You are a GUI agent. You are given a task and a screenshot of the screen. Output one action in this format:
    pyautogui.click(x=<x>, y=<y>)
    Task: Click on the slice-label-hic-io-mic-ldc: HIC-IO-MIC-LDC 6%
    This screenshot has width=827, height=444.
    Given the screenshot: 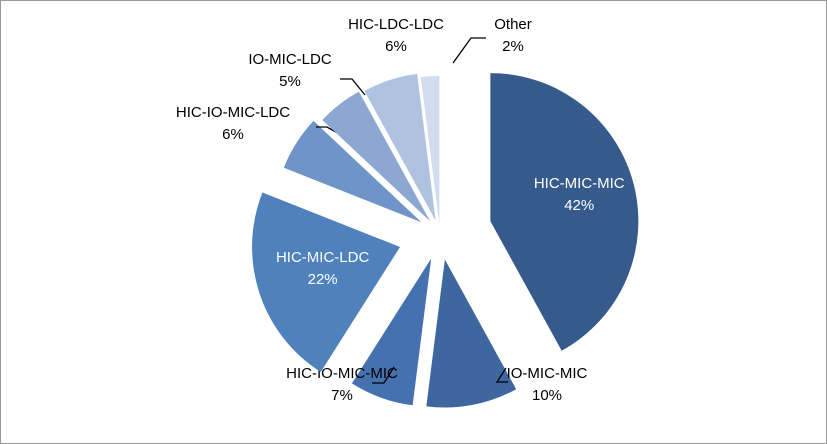 What is the action you would take?
    pyautogui.click(x=233, y=123)
    